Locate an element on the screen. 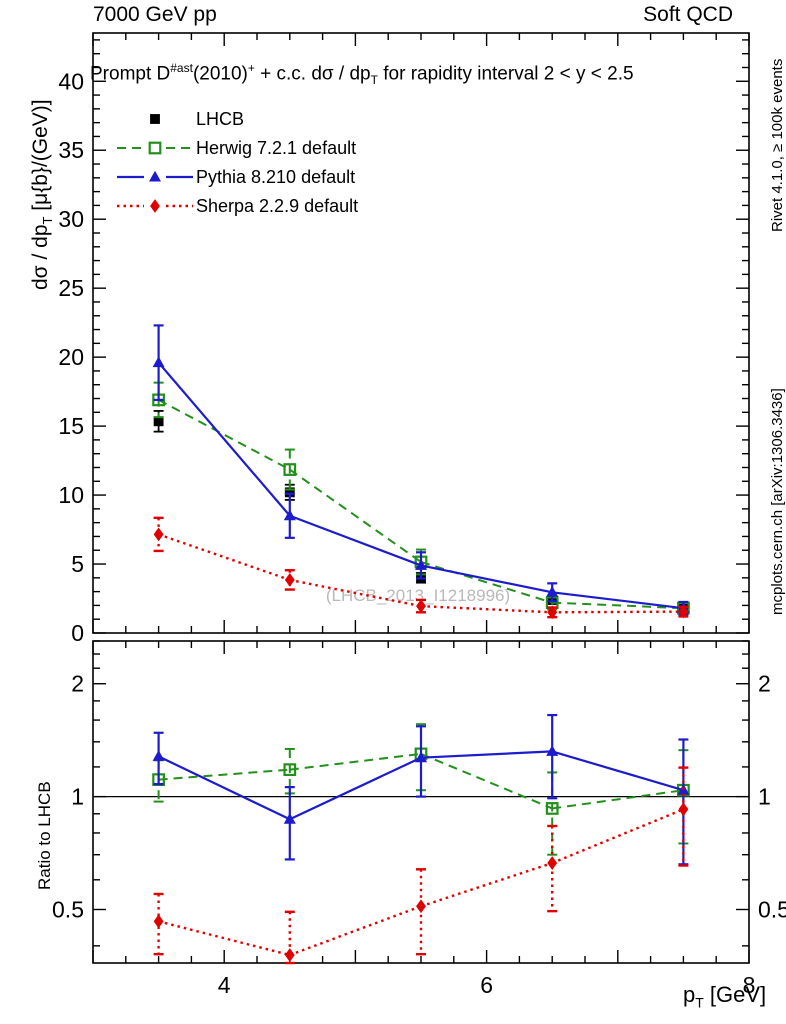 The height and width of the screenshot is (1024, 786). x-axis-label-a: p is located at coordinates (689, 994).